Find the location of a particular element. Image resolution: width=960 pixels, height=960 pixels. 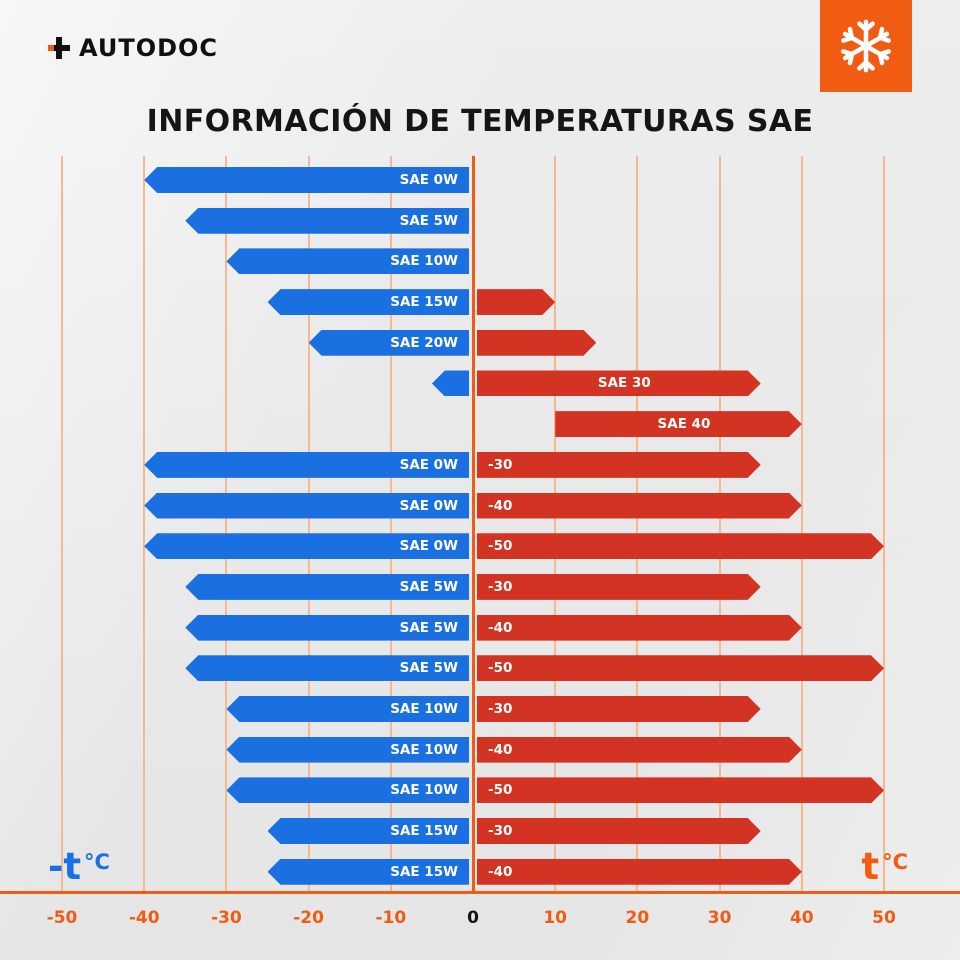

hot-bar: SAE 40 is located at coordinates (678, 424).